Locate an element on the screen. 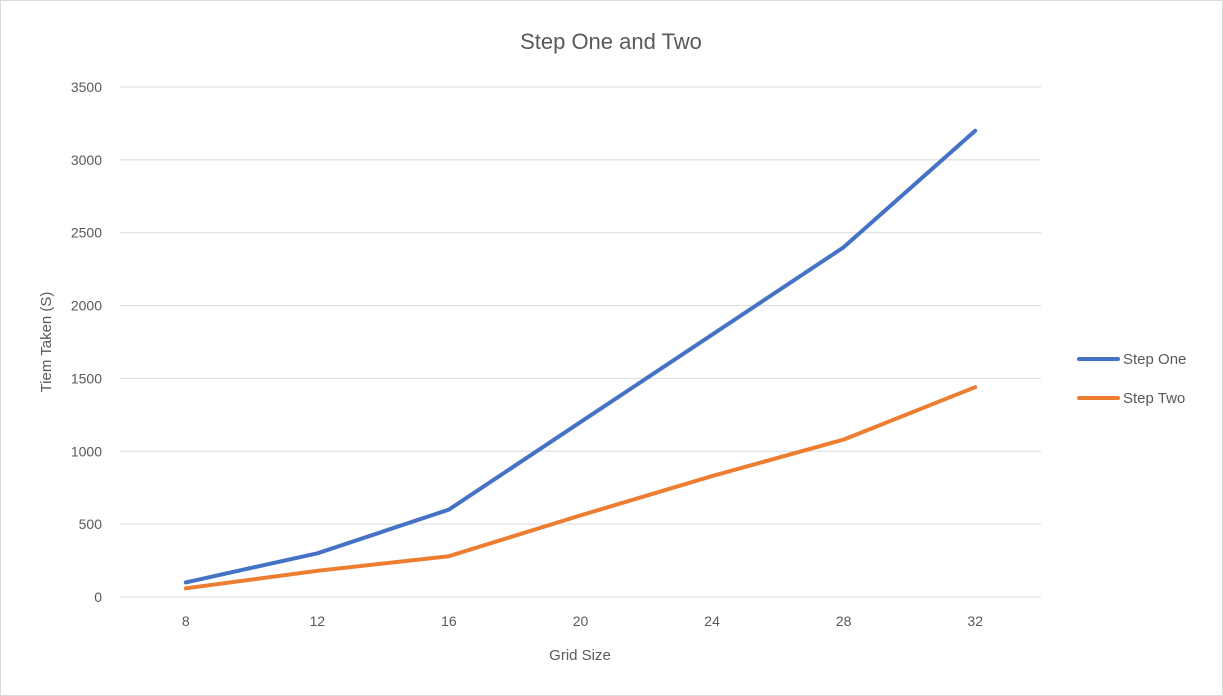  y-tick-label: 1500 is located at coordinates (86, 378).